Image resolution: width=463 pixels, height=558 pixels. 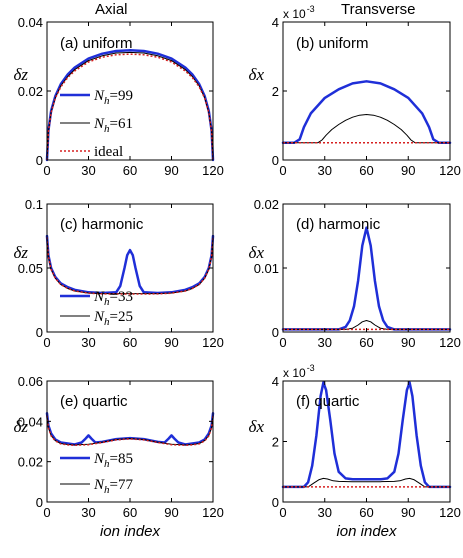 What do you see at coordinates (34, 204) in the screenshot?
I see `y-tick-label: 0.1` at bounding box center [34, 204].